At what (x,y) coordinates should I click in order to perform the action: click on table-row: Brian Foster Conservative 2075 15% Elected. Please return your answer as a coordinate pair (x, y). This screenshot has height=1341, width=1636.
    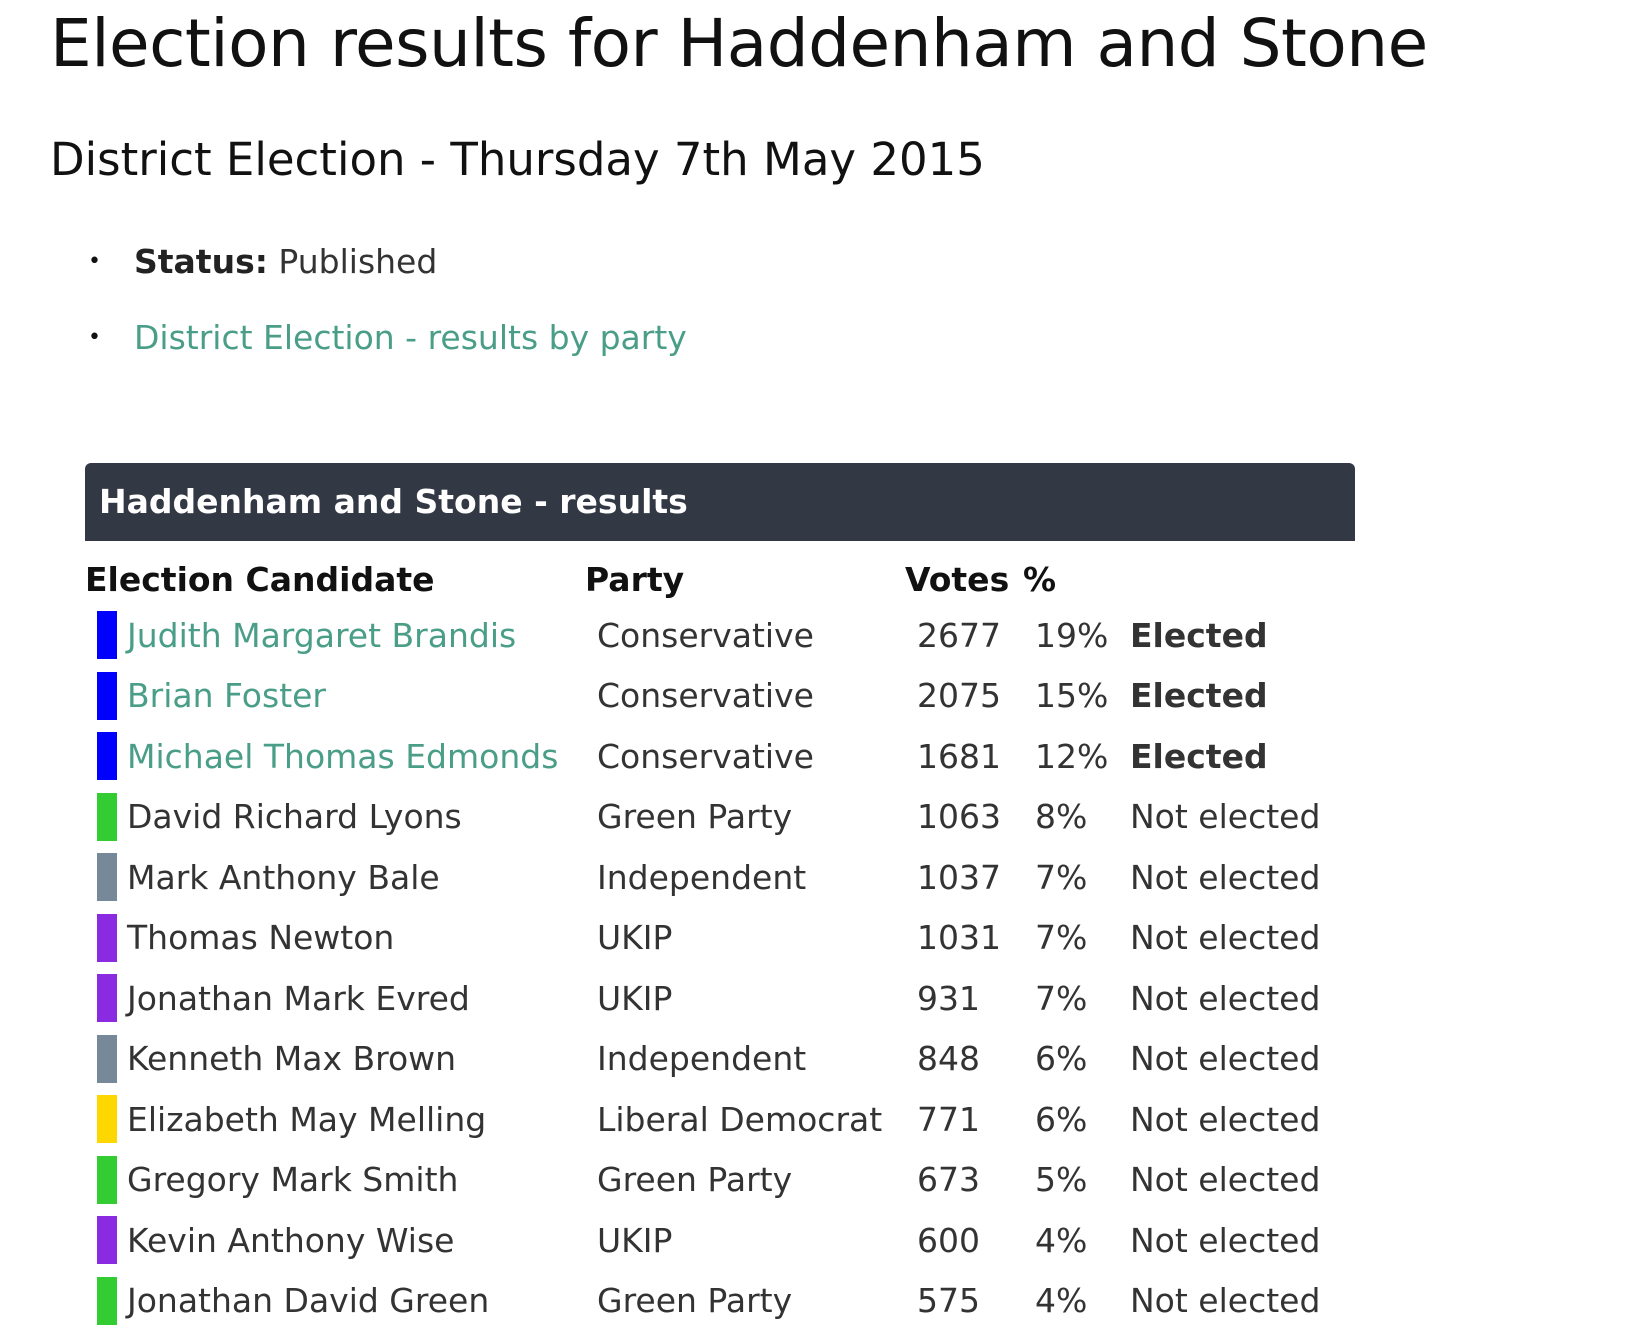
    Looking at the image, I should click on (722, 696).